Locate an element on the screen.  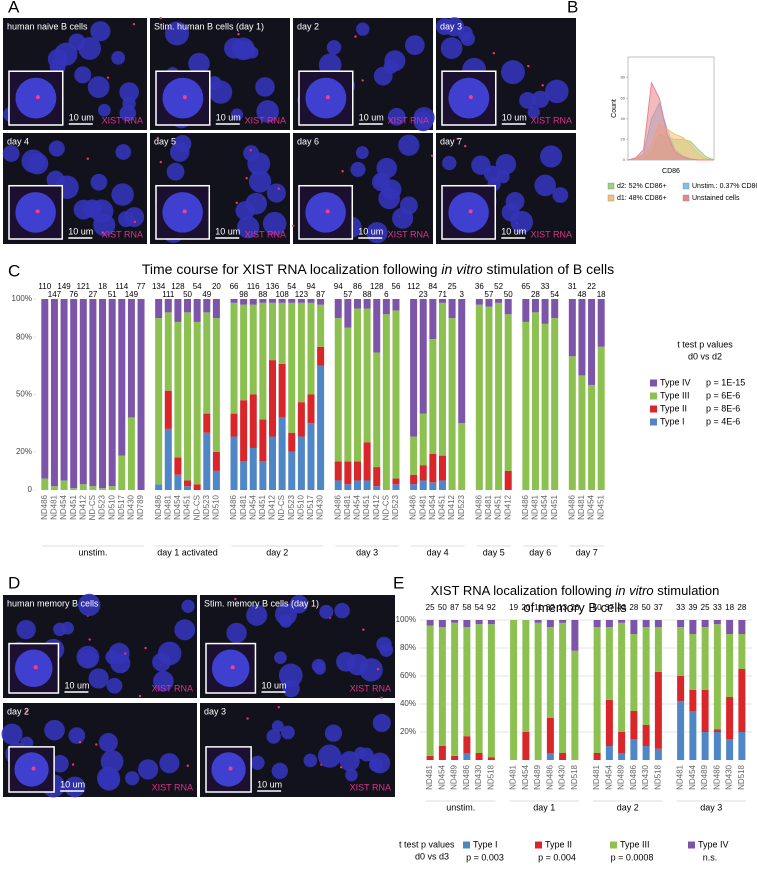
x-tick-label: ND451 is located at coordinates (73, 506).